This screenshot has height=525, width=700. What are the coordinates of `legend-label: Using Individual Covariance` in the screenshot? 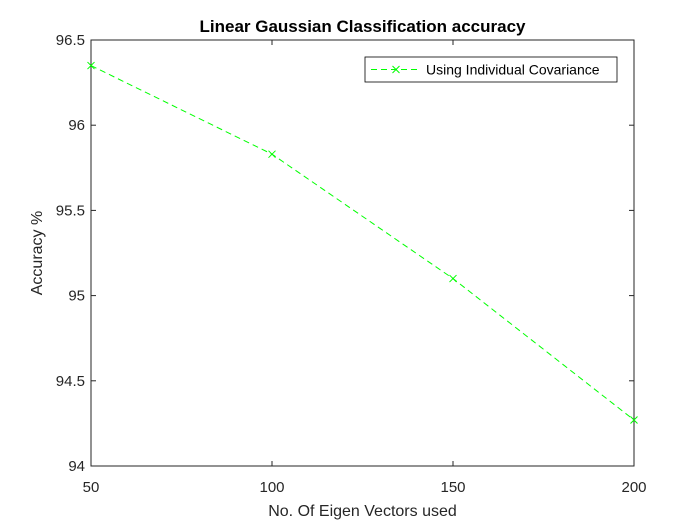 It's located at (513, 70).